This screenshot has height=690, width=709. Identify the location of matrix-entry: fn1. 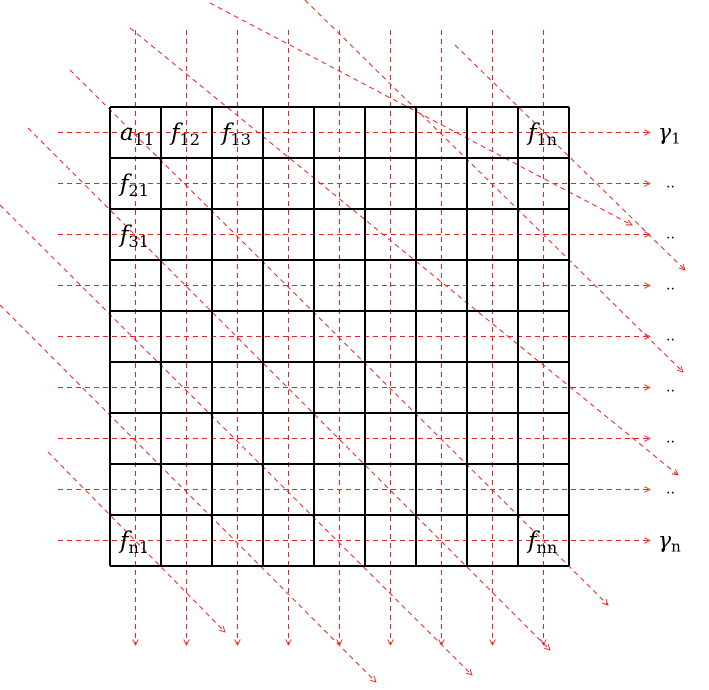
(133, 542).